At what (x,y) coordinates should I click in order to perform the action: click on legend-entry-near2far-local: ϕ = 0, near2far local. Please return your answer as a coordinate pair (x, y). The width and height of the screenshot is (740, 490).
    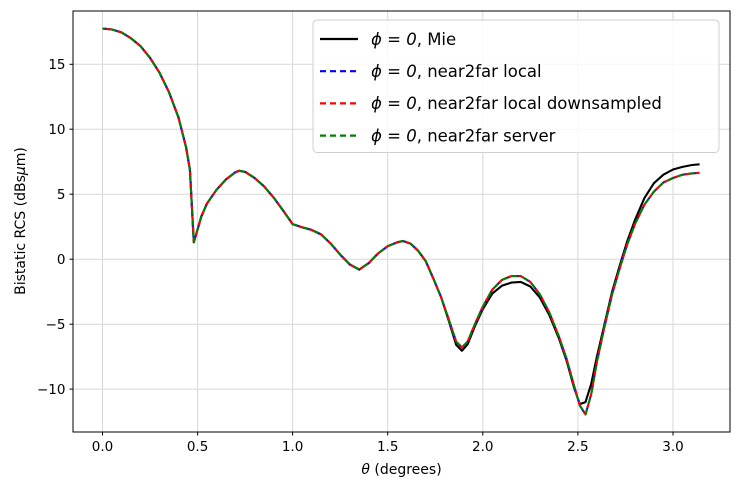
    Looking at the image, I should click on (431, 71).